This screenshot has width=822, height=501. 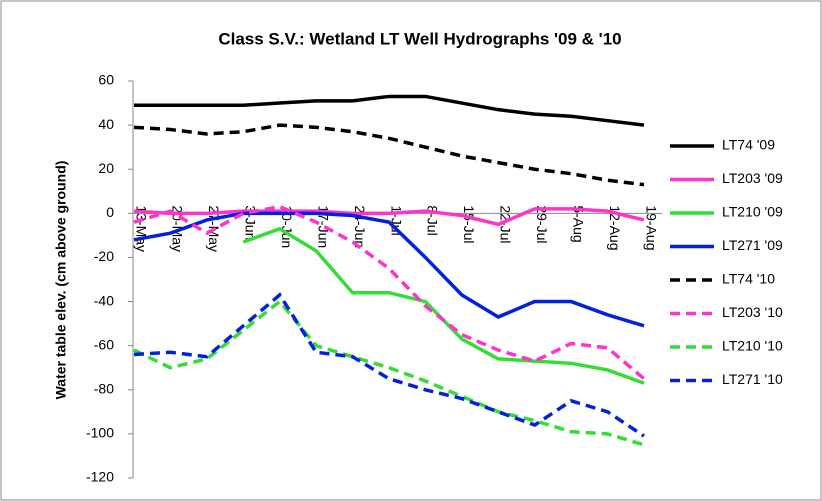 I want to click on x-tick-label: 17-Jun, so click(x=323, y=226).